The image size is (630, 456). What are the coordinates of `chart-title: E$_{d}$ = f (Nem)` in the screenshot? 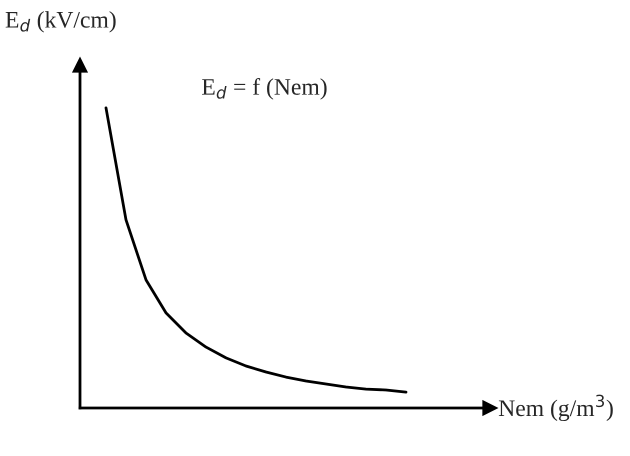 It's located at (264, 89).